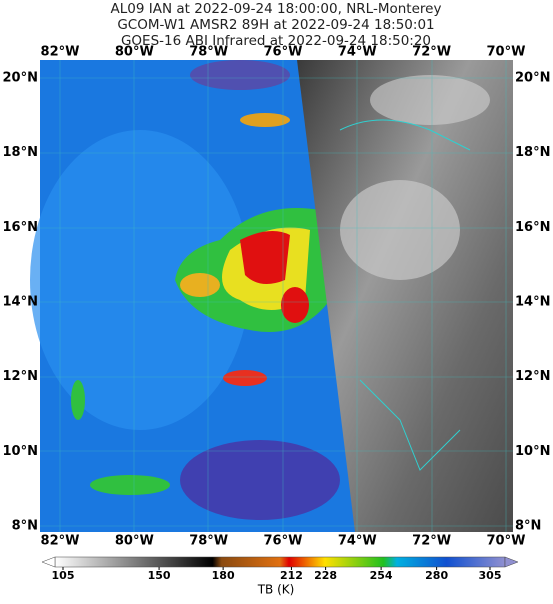  I want to click on colorbar-label: TB (K), so click(276, 590).